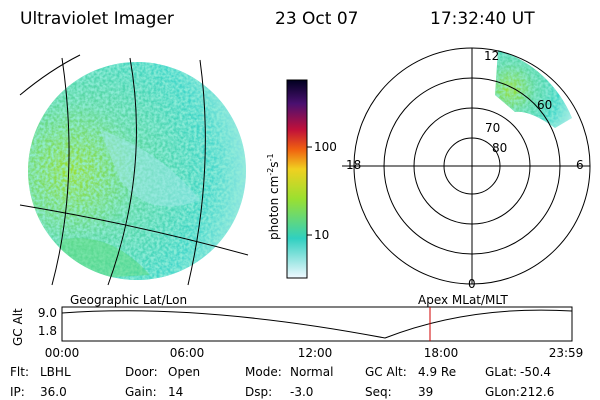  Describe the element at coordinates (187, 353) in the screenshot. I see `timeline-xtick: 06:00` at that location.